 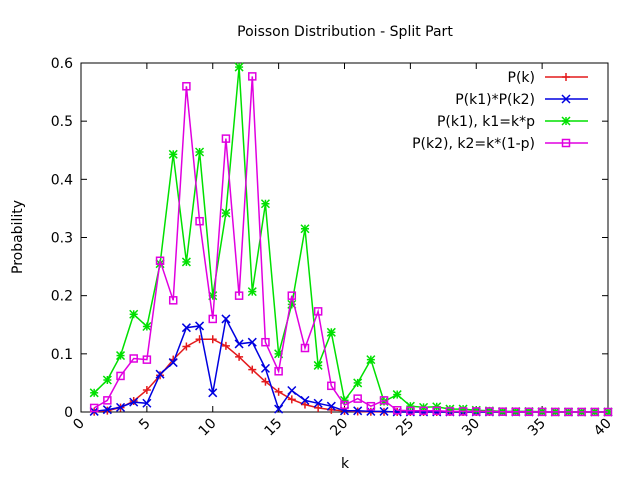 What do you see at coordinates (473, 144) in the screenshot?
I see `legend-label: P(k2), k2=k*(1-p)` at bounding box center [473, 144].